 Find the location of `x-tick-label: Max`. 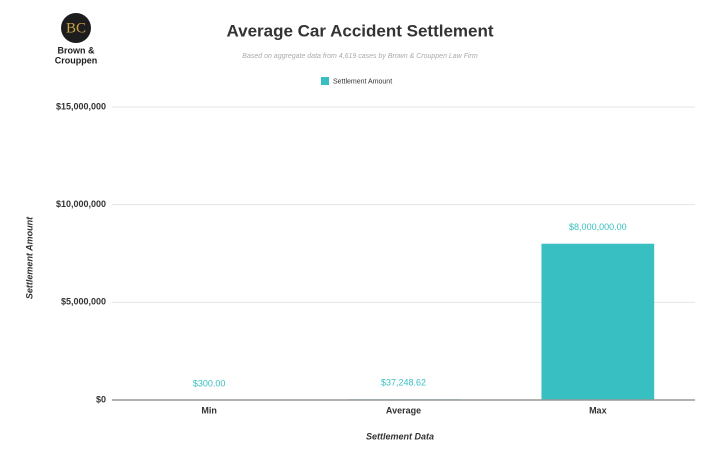

x-tick-label: Max is located at coordinates (598, 410).